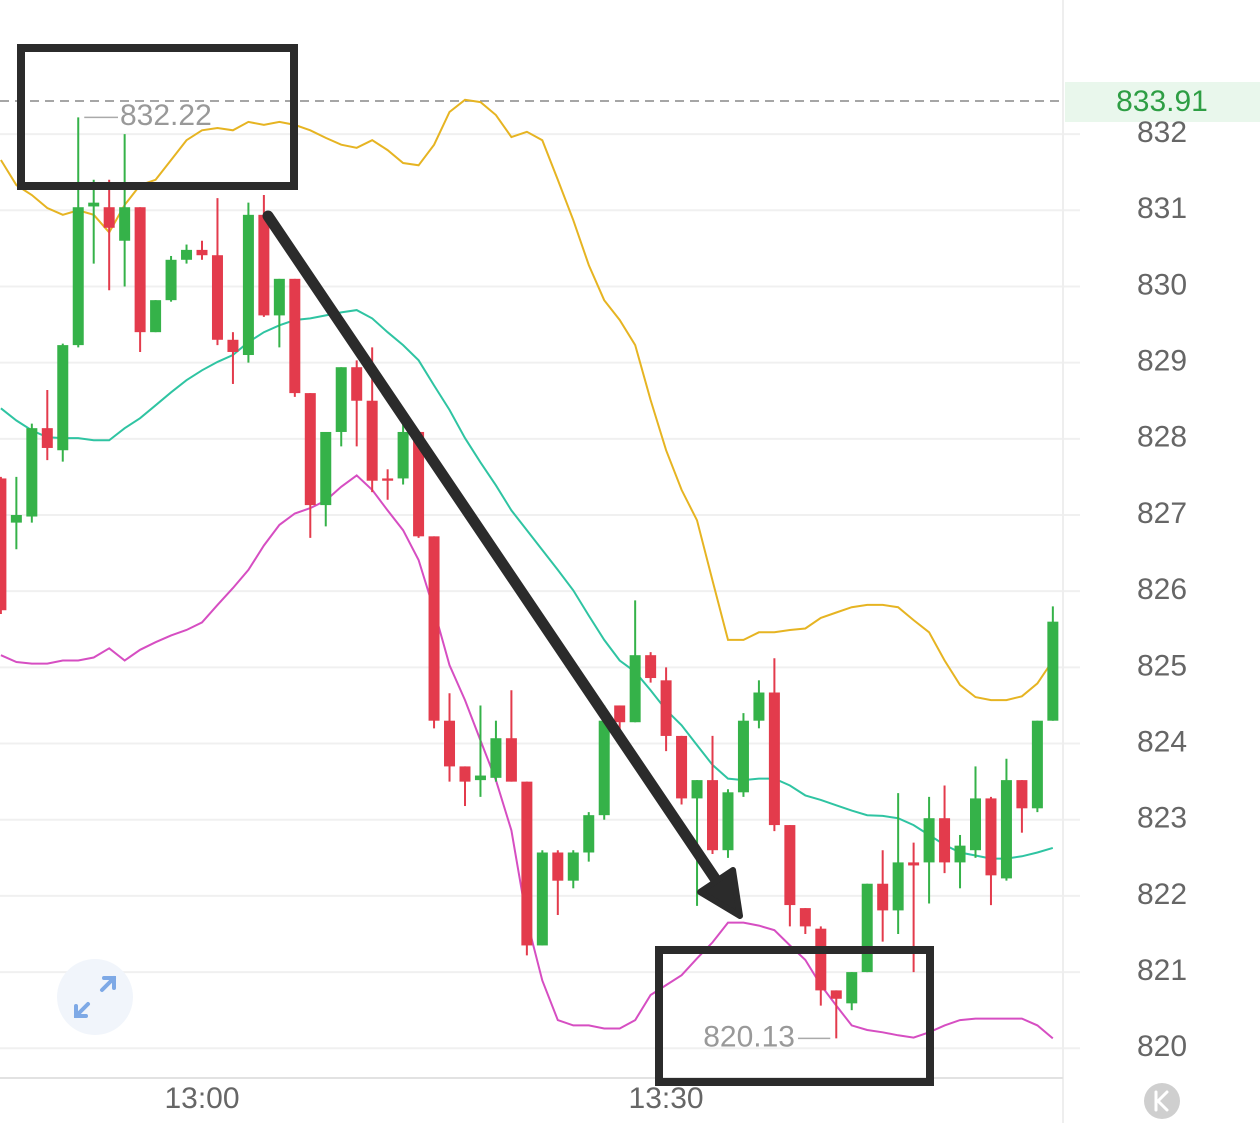 The height and width of the screenshot is (1123, 1260). What do you see at coordinates (1162, 284) in the screenshot?
I see `y-tick-label: 830` at bounding box center [1162, 284].